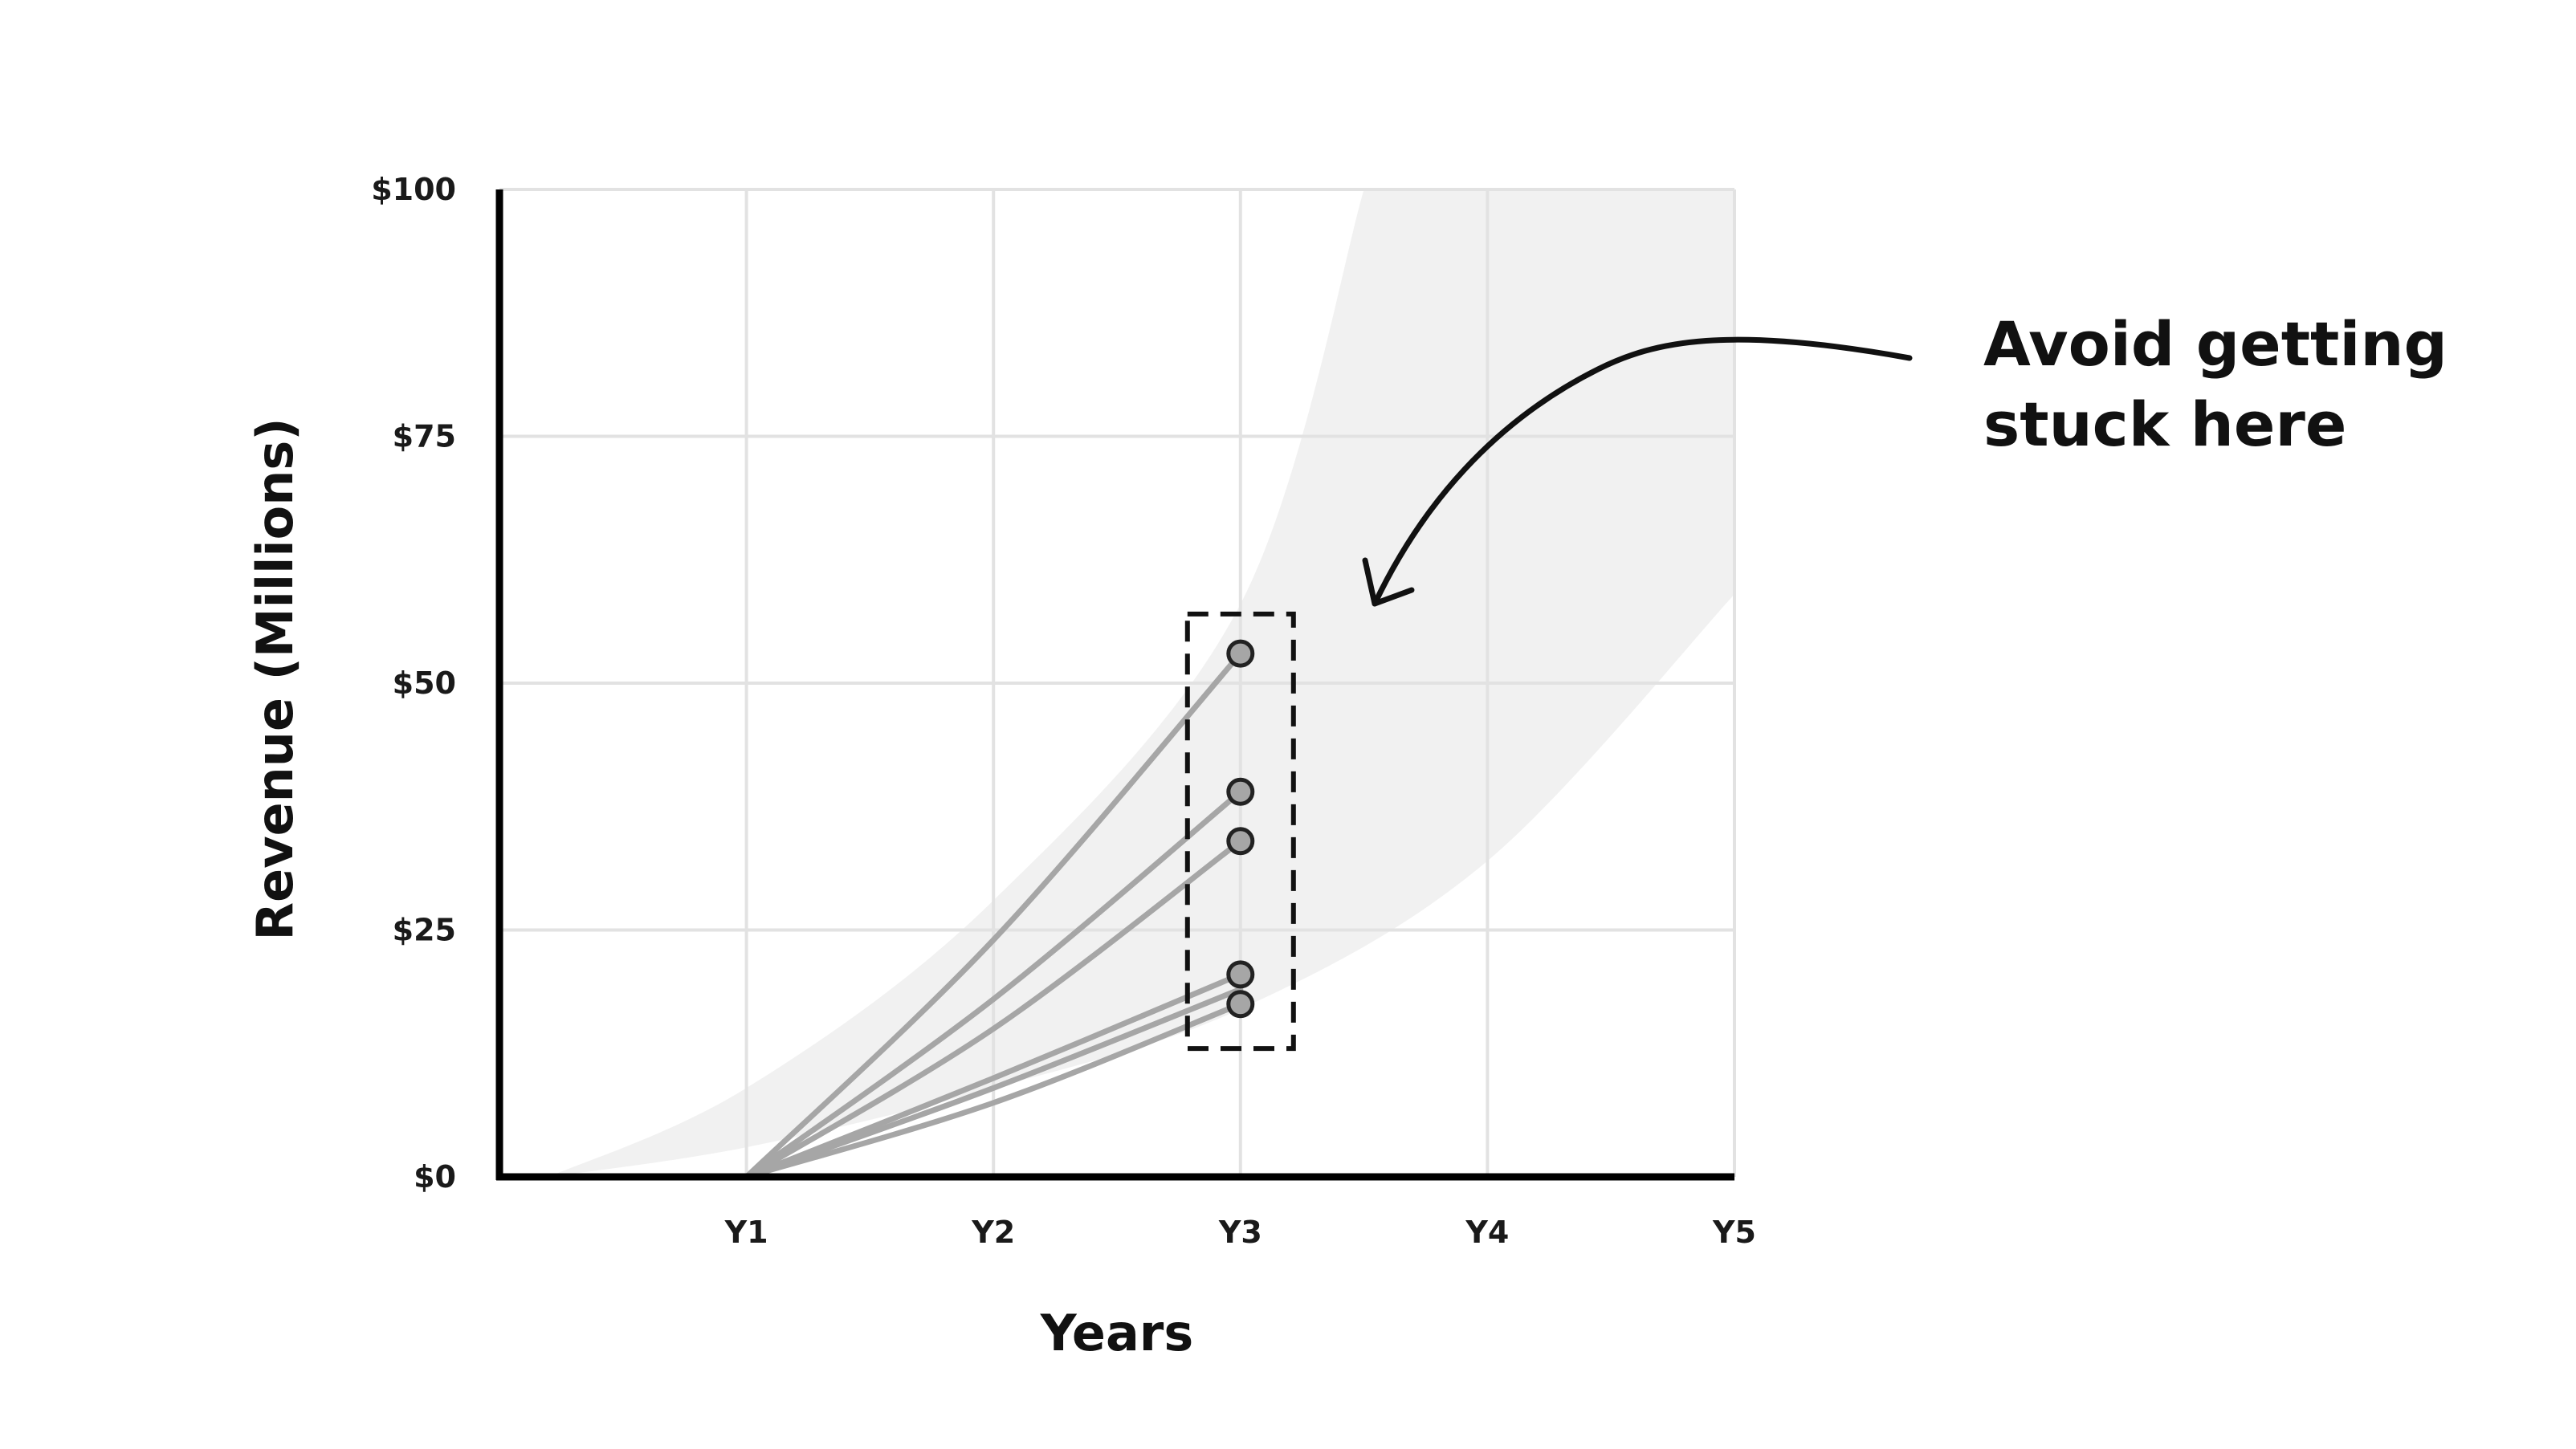 Image resolution: width=2576 pixels, height=1449 pixels. I want to click on x-tick-labels: Y1 Y2 Y3 Y4 Y5, so click(1240, 1232).